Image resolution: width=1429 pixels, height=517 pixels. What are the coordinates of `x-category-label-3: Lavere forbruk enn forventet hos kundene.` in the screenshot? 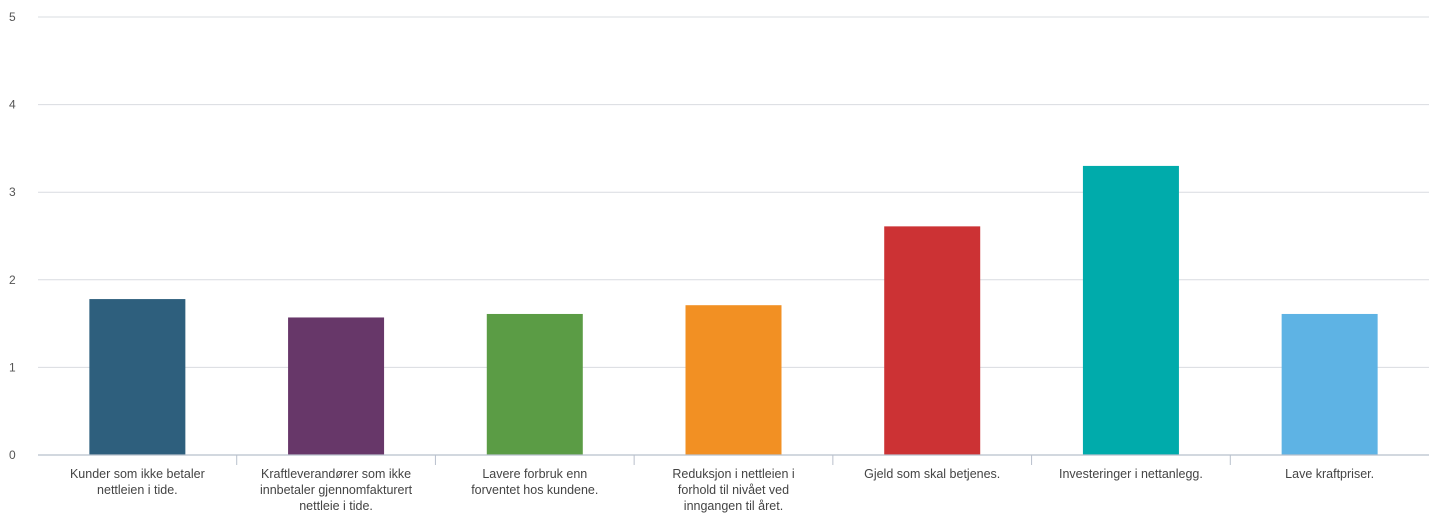 It's located at (534, 482).